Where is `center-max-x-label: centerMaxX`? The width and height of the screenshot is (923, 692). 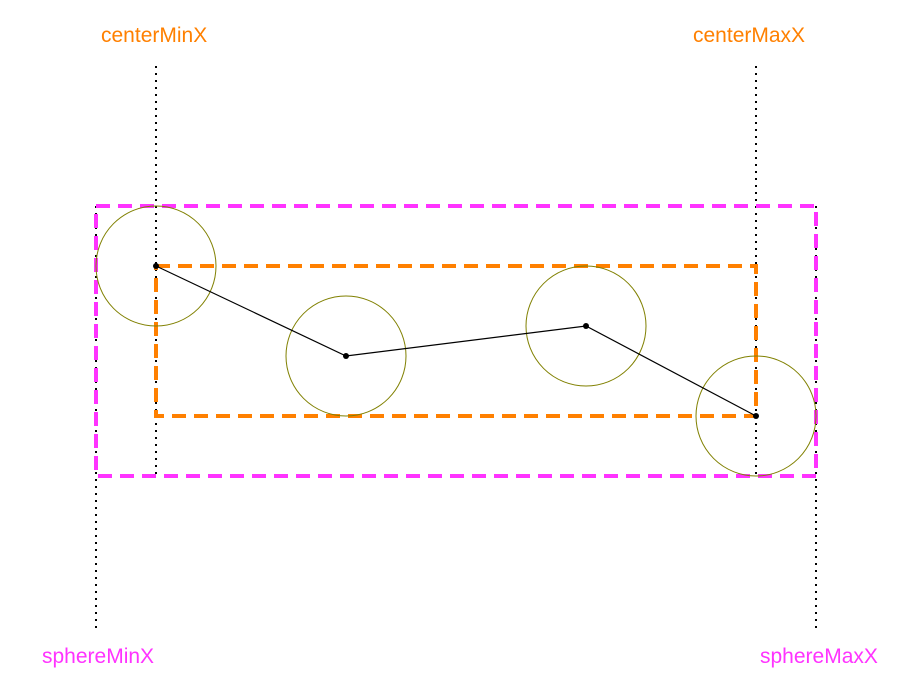 center-max-x-label: centerMaxX is located at coordinates (749, 35).